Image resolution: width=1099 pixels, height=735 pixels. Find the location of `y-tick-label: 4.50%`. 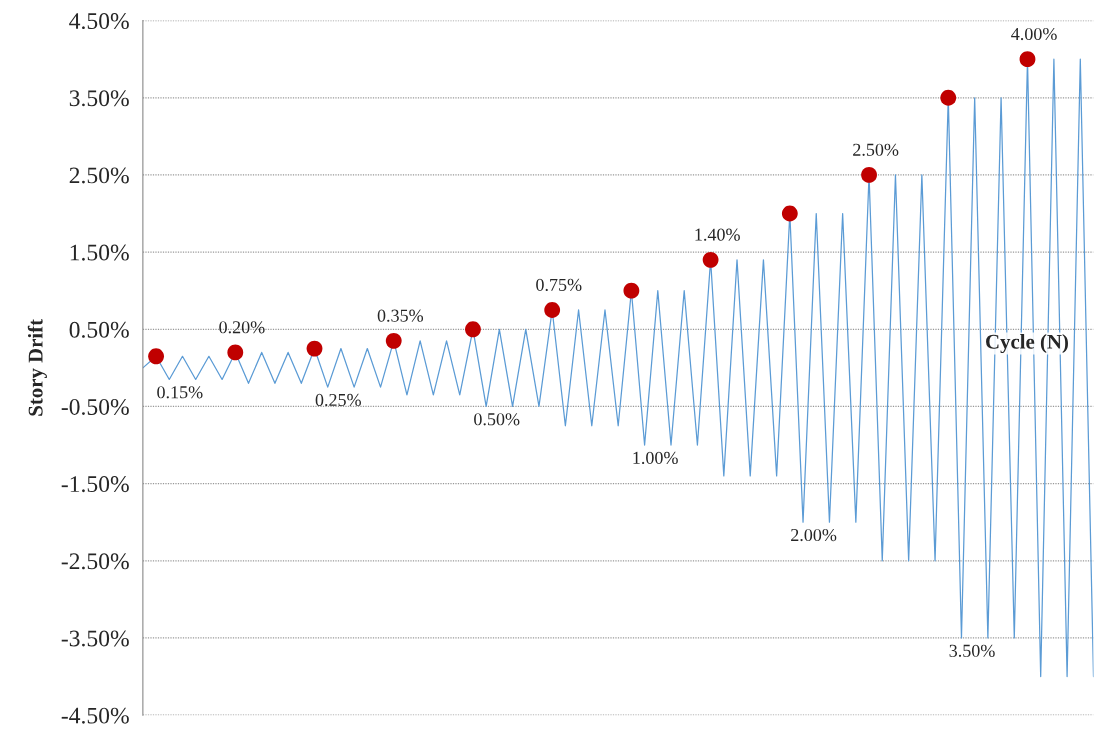

y-tick-label: 4.50% is located at coordinates (99, 21).